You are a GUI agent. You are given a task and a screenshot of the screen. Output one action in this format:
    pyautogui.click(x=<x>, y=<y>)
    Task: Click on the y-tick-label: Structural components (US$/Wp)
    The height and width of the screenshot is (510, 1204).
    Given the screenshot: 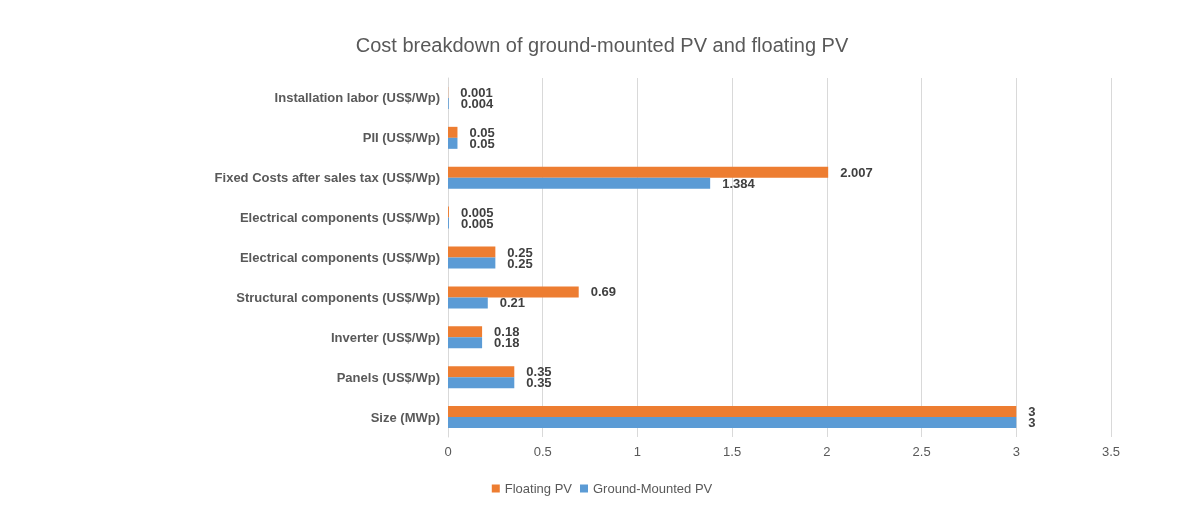 What is the action you would take?
    pyautogui.click(x=338, y=297)
    